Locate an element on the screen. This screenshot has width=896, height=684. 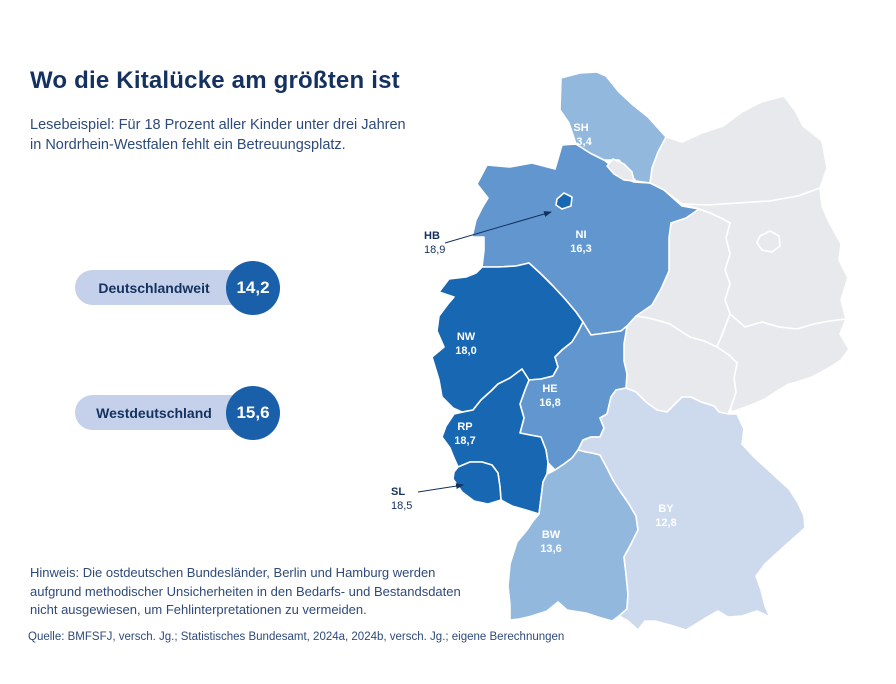
state-value-by: 12,8 is located at coordinates (666, 523).